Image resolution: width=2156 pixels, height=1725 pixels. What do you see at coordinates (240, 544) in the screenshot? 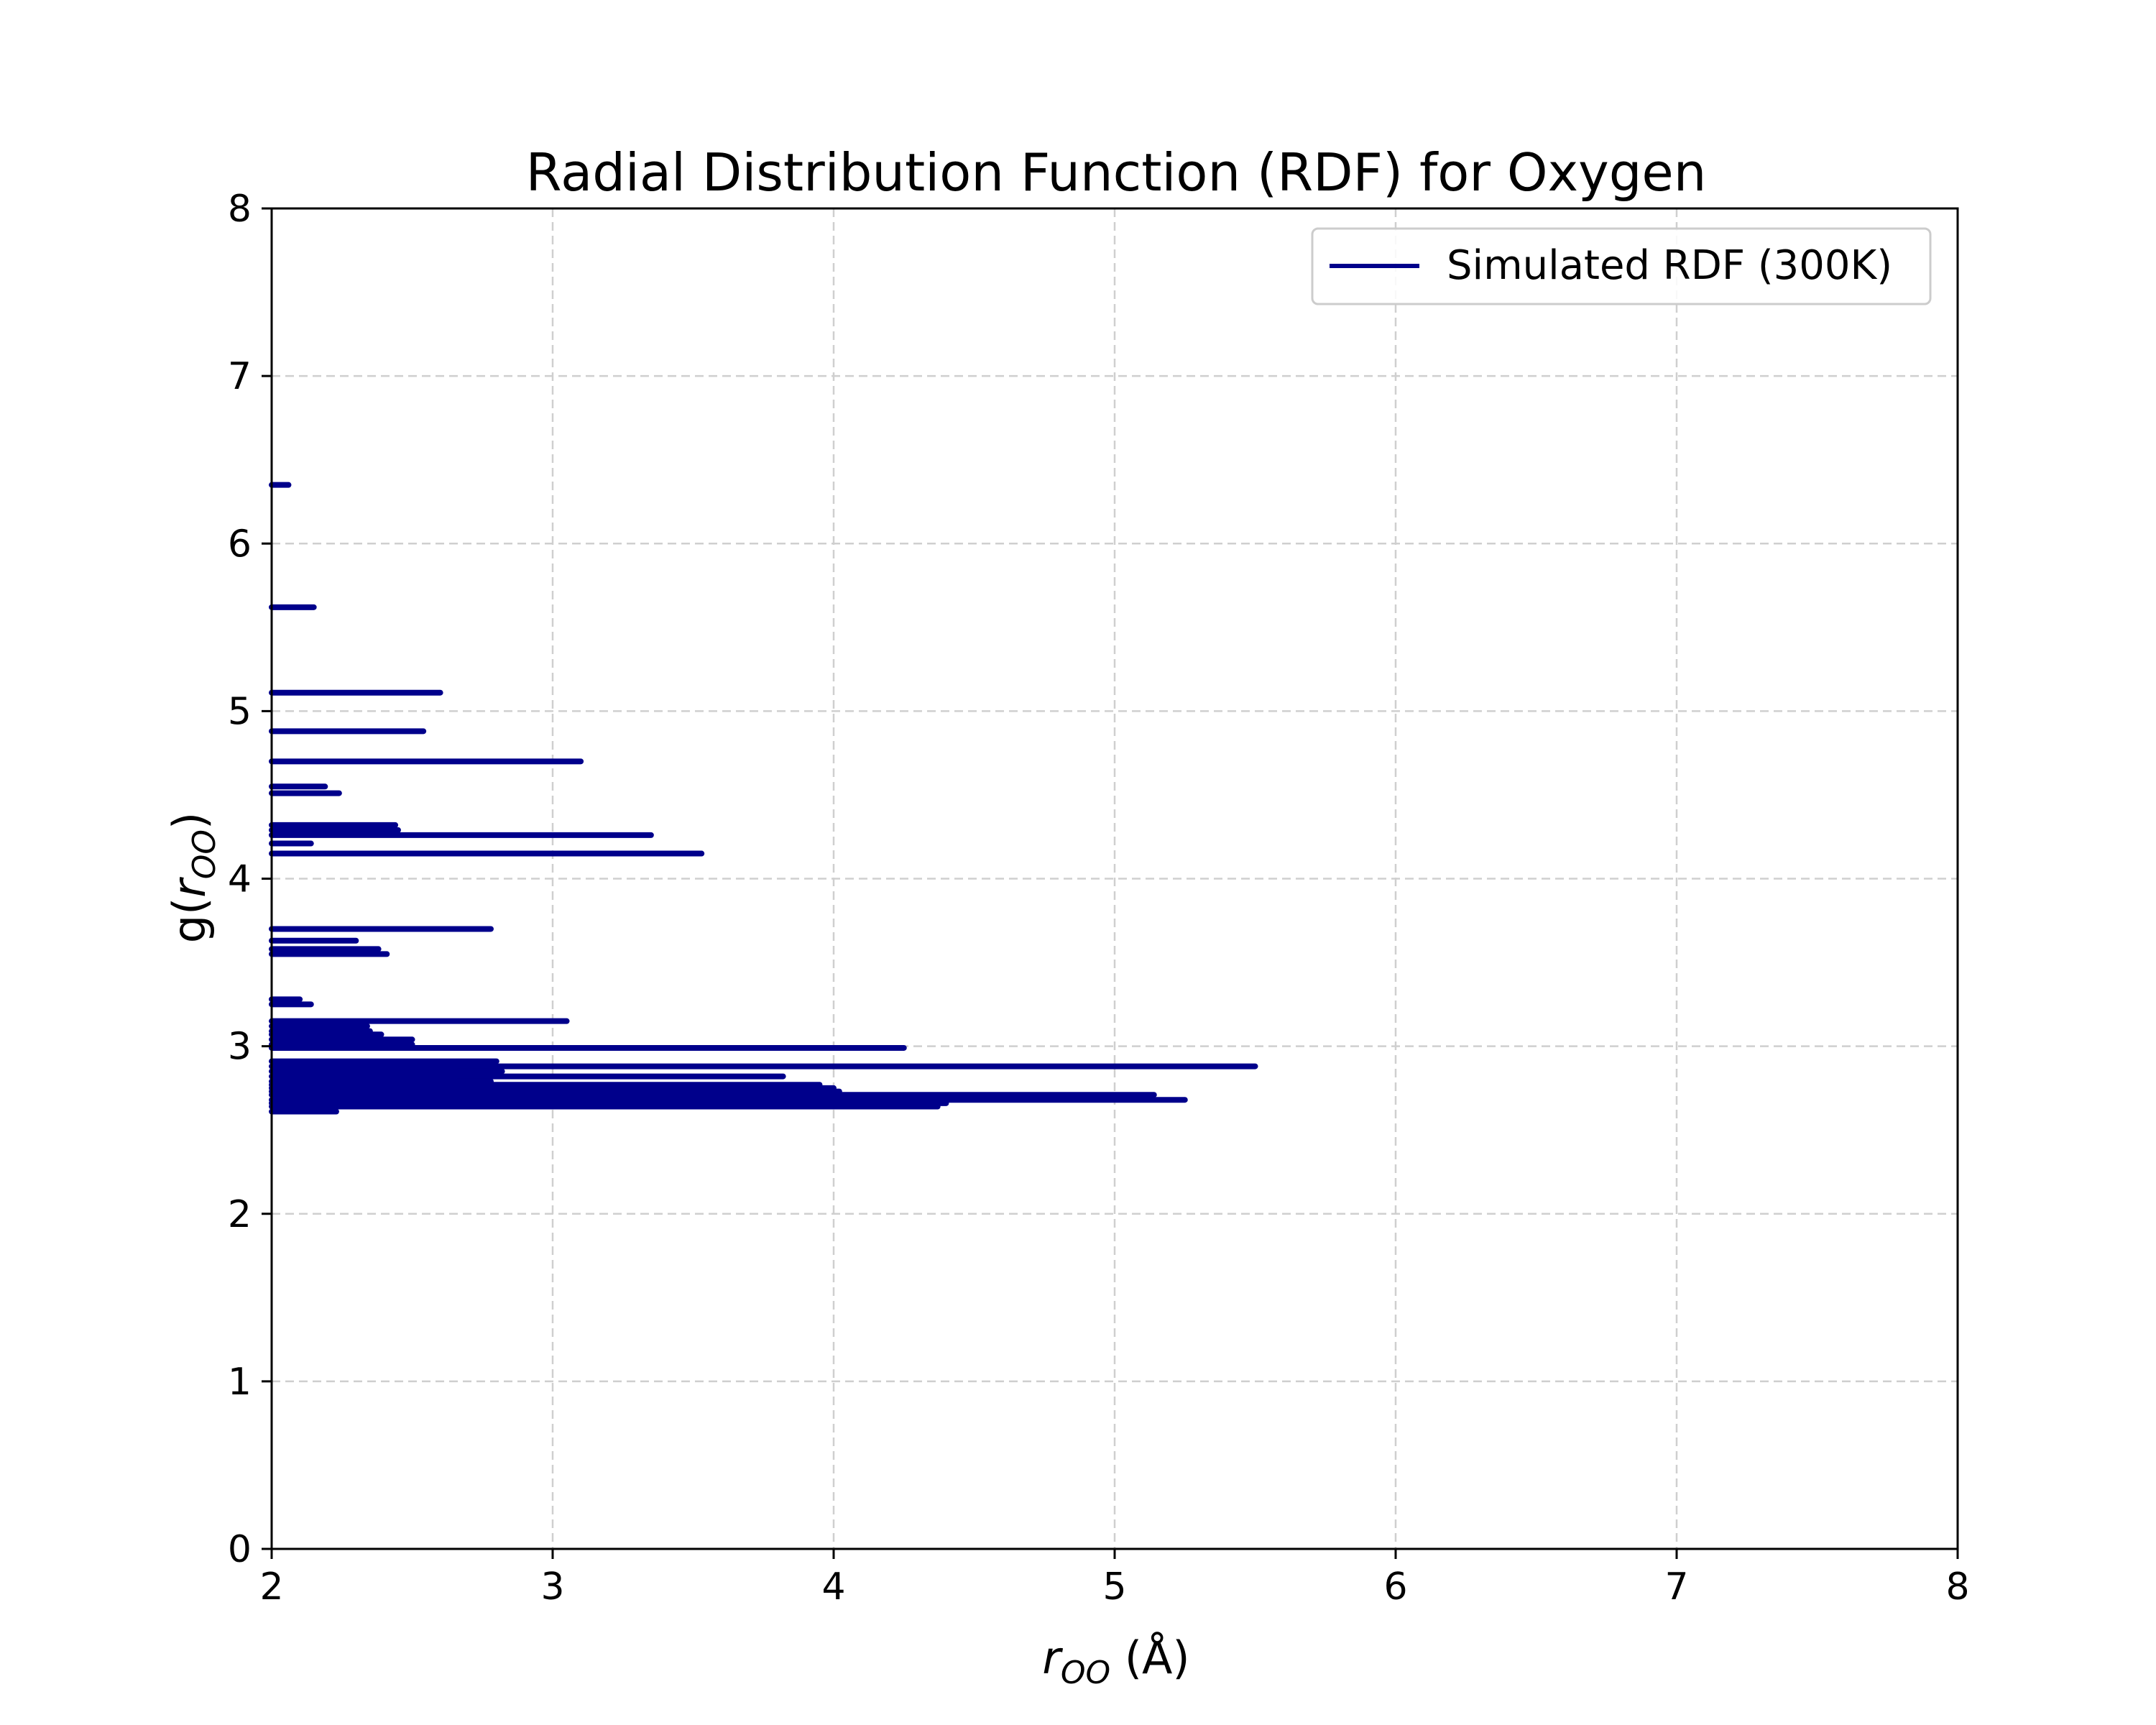
I see `y-tick-label: 6` at bounding box center [240, 544].